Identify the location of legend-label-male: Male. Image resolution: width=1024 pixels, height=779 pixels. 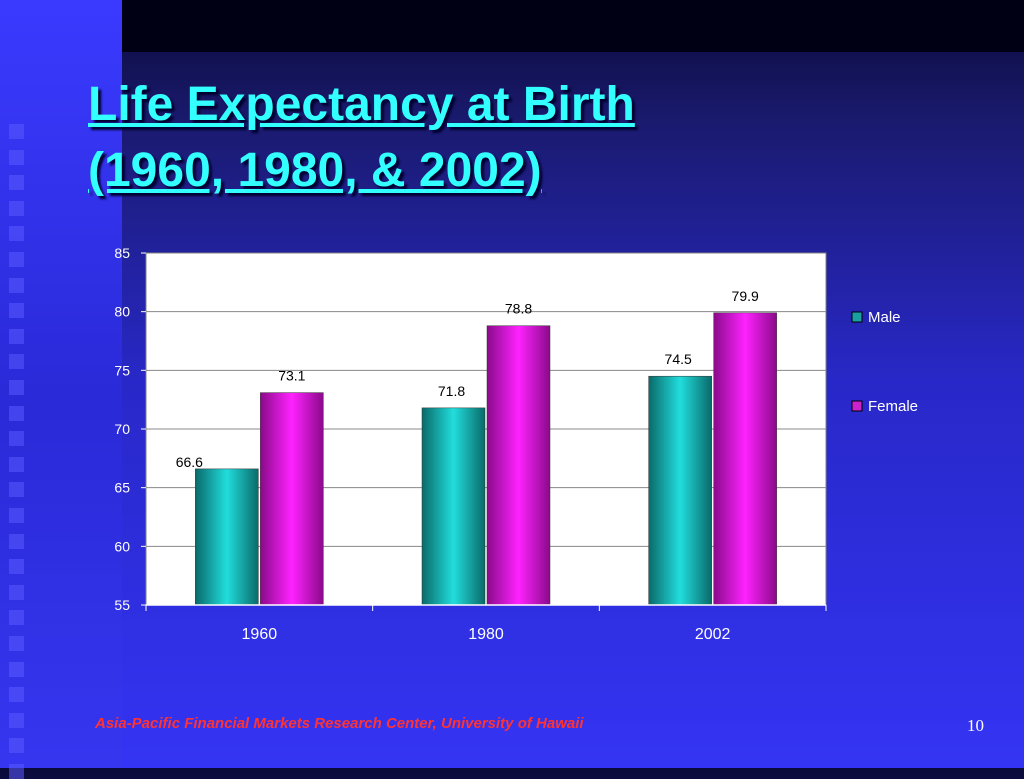
(884, 317).